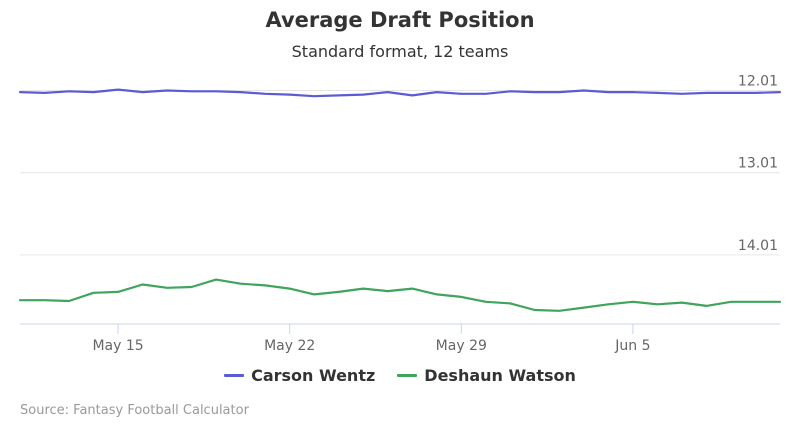  Describe the element at coordinates (134, 410) in the screenshot. I see `chart-credits: Source: Fantasy Football Calculator` at that location.